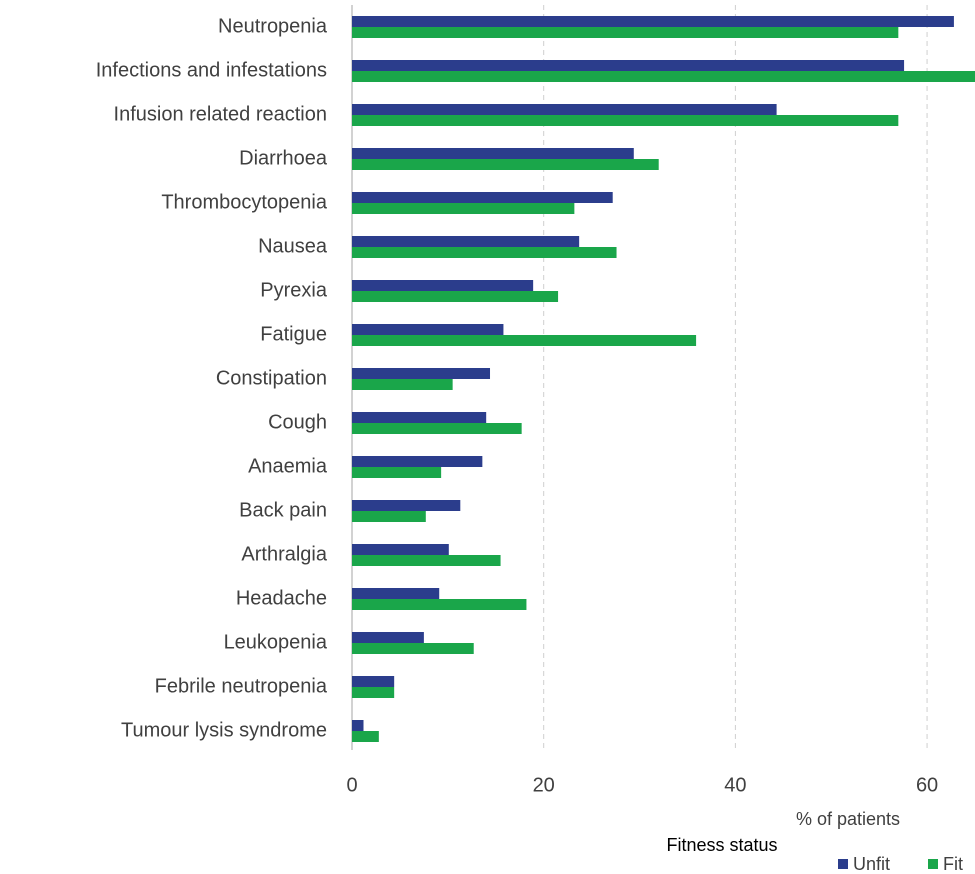  What do you see at coordinates (241, 686) in the screenshot?
I see `y-tick-label: Febrile neutropenia` at bounding box center [241, 686].